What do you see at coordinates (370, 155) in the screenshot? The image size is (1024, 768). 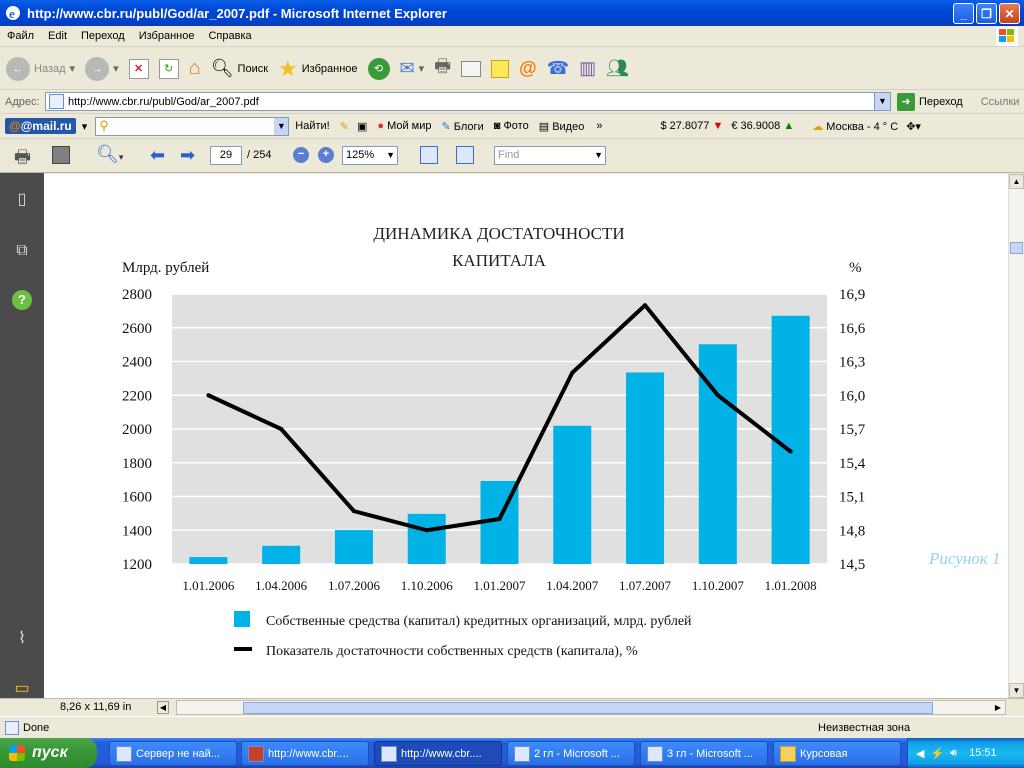 I see `zoom-select: 125% ▼` at bounding box center [370, 155].